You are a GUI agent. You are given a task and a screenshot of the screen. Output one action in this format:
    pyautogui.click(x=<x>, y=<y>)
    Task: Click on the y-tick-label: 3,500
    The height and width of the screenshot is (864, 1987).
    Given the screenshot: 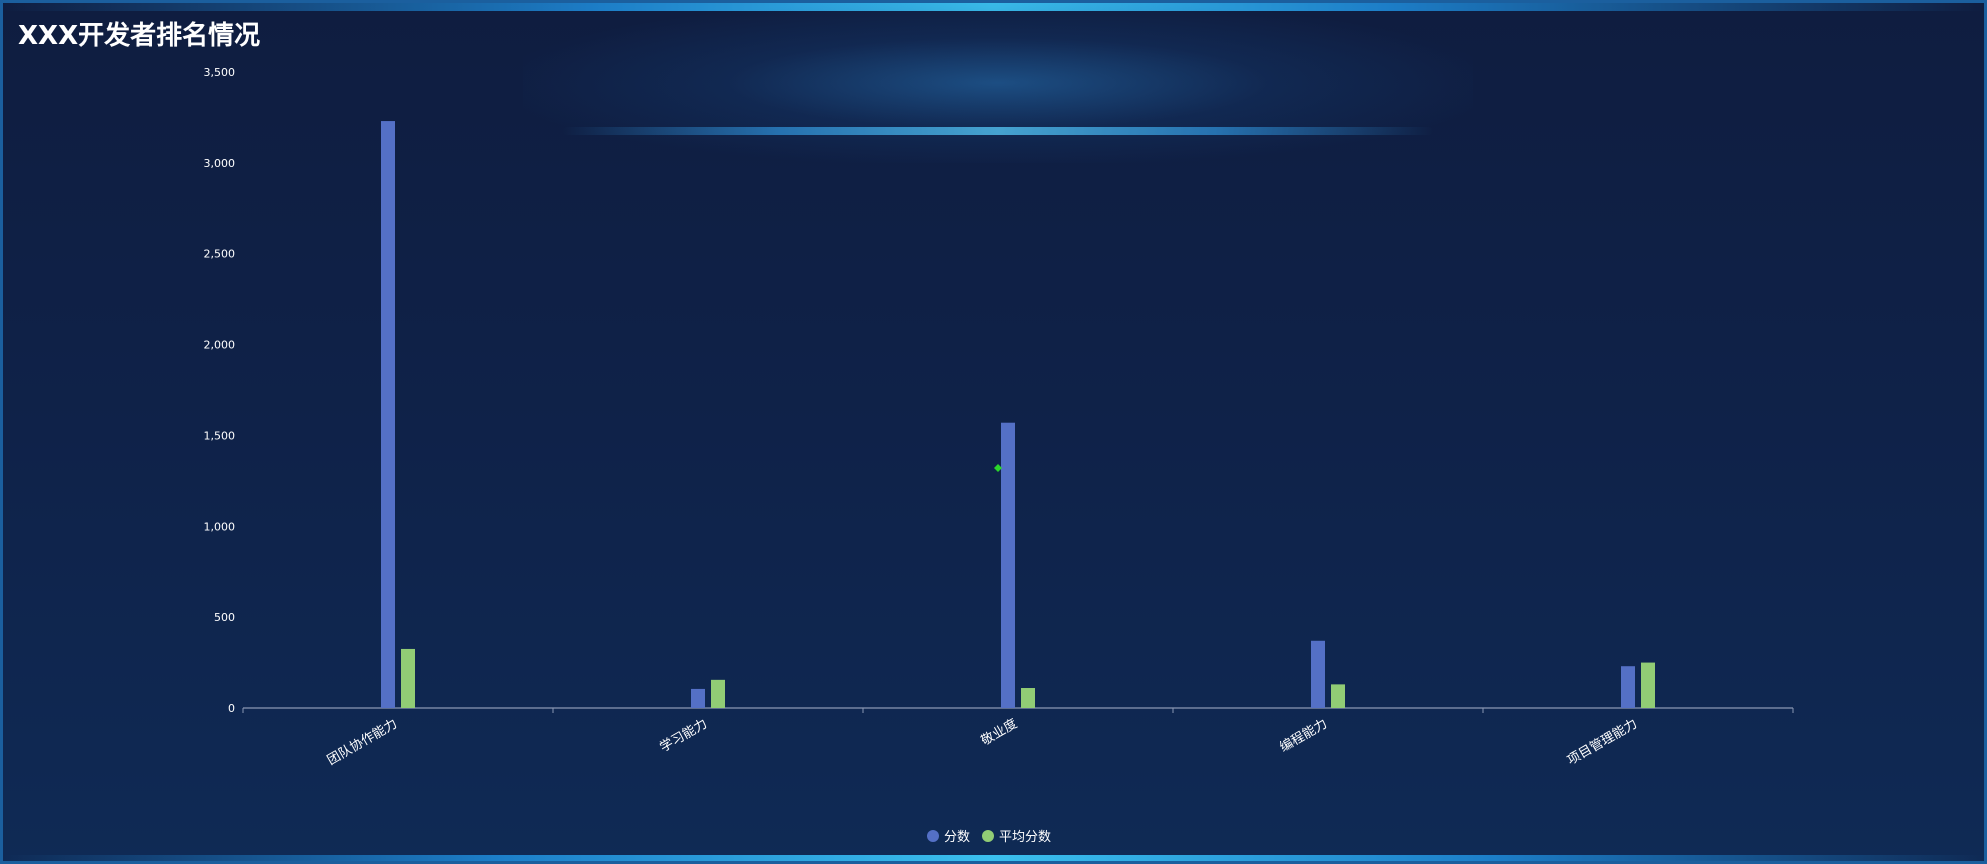 What is the action you would take?
    pyautogui.click(x=220, y=72)
    